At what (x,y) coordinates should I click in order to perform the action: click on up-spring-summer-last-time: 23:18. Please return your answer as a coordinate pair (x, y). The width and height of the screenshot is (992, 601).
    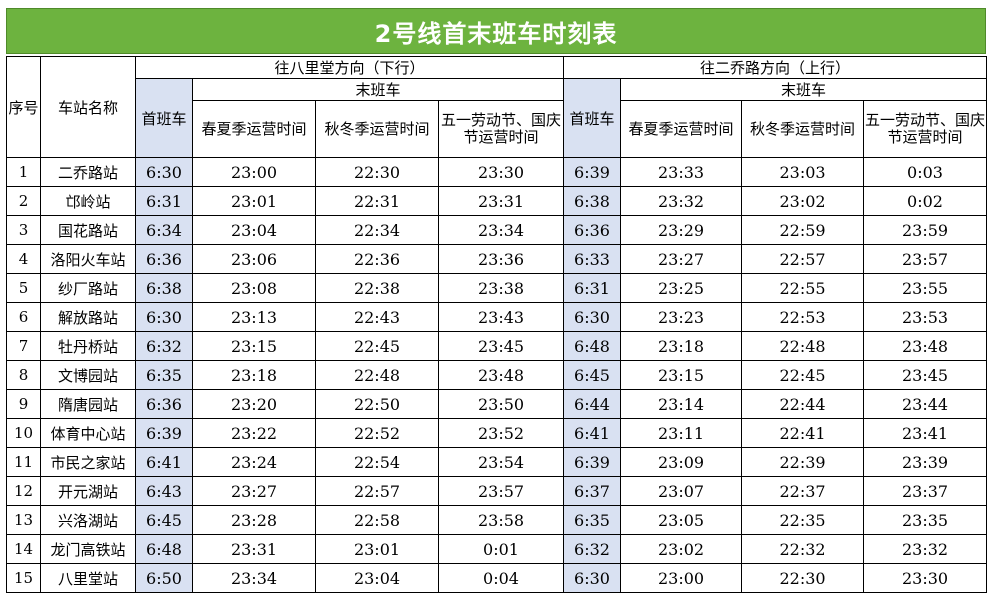
    Looking at the image, I should click on (681, 346).